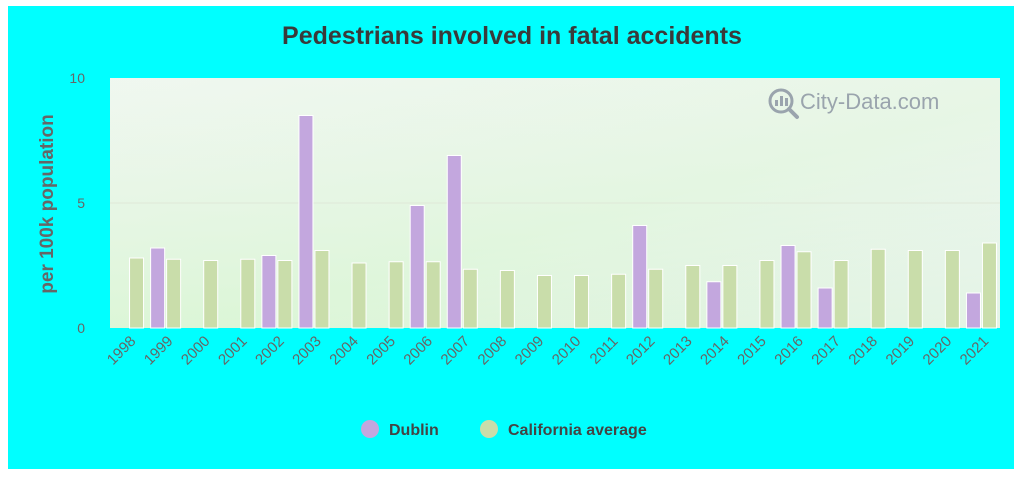 The width and height of the screenshot is (1024, 480). What do you see at coordinates (788, 287) in the screenshot?
I see `bar-dublin-2016` at bounding box center [788, 287].